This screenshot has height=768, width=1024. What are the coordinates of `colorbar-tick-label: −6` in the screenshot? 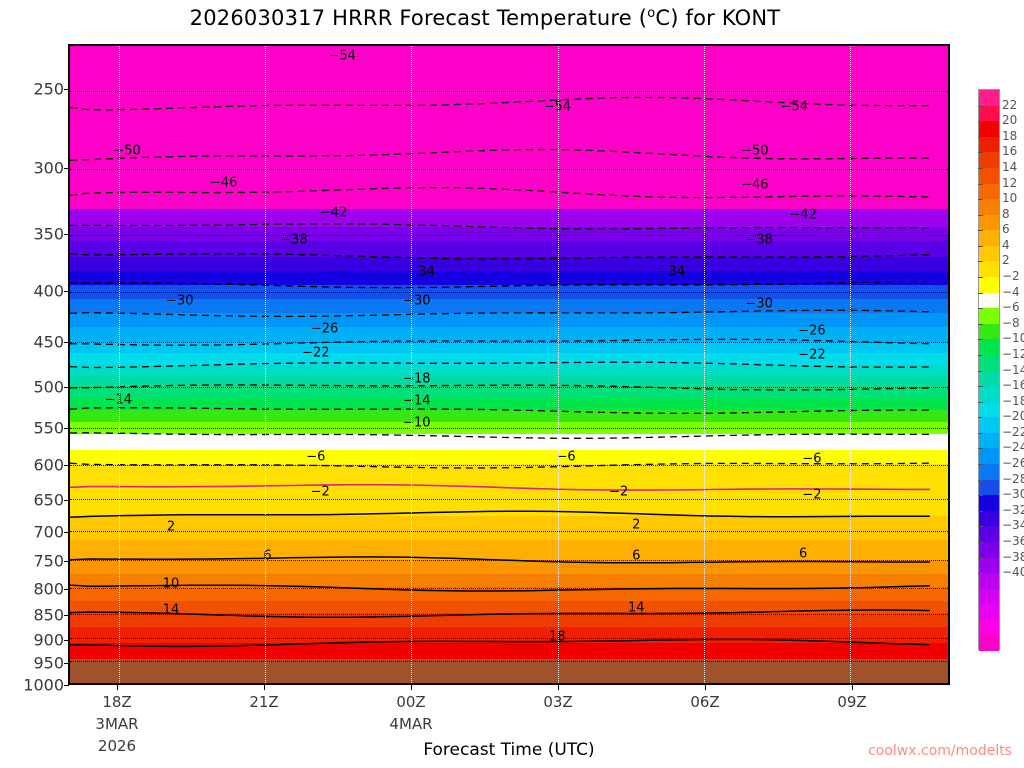 It's located at (1011, 307).